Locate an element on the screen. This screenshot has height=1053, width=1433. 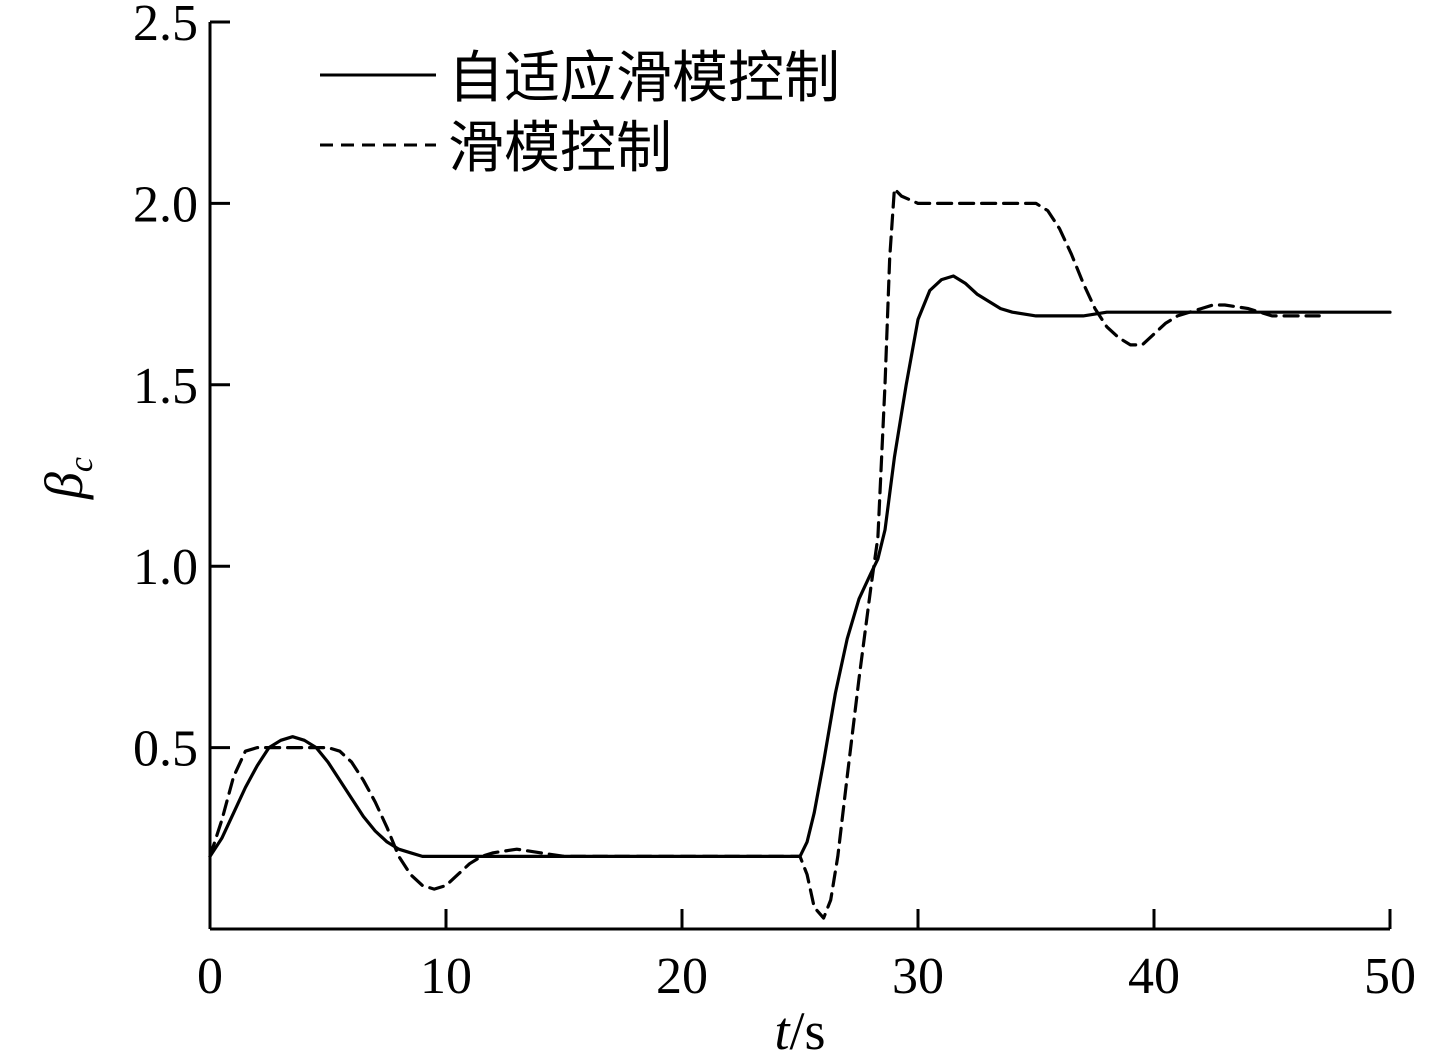
x-tick-label: 30 is located at coordinates (918, 976).